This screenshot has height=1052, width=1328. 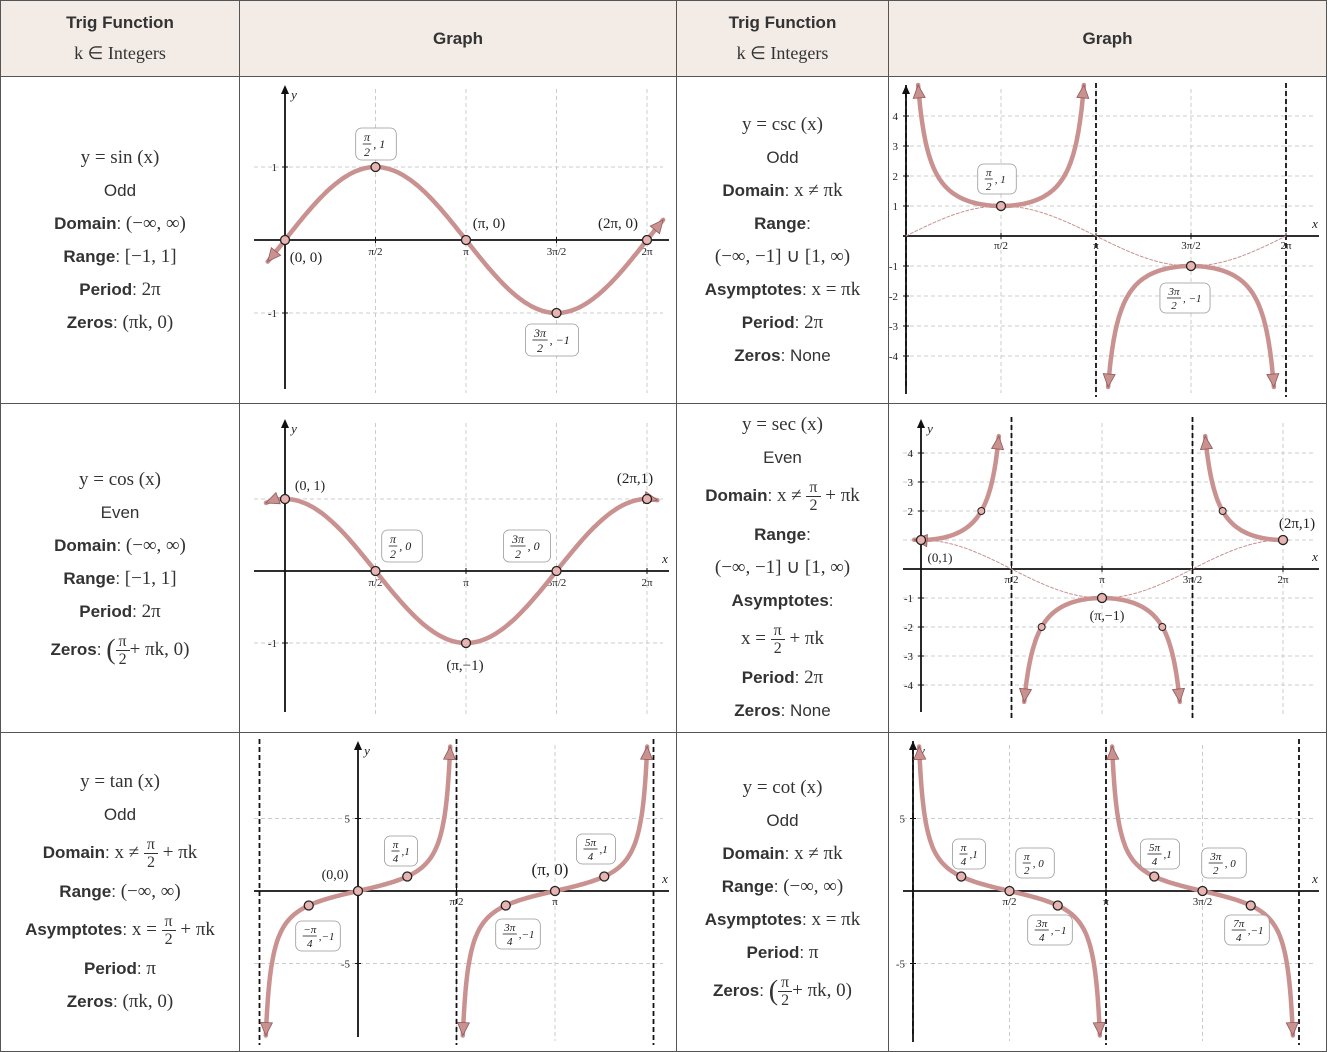 I want to click on csc-graph-cell: x π/2 π 3π/2 2π 4 3 2 1 -1 -2 -3 -4 π 2, 1 3π 2, −1, so click(x=1107, y=240).